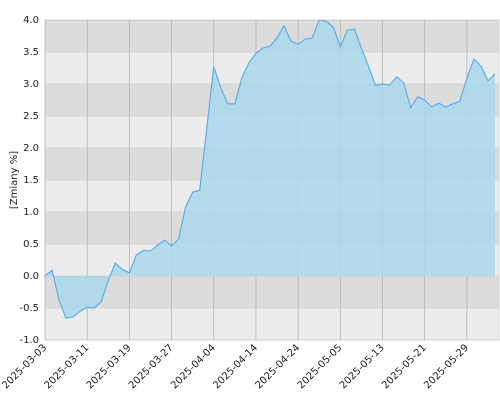  I want to click on y-tick-label: 3.5, so click(31, 52).